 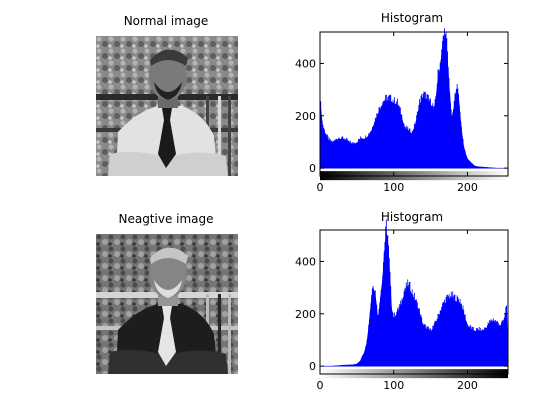 I want to click on hist-bottom-ytick-label: 400, so click(x=305, y=261).